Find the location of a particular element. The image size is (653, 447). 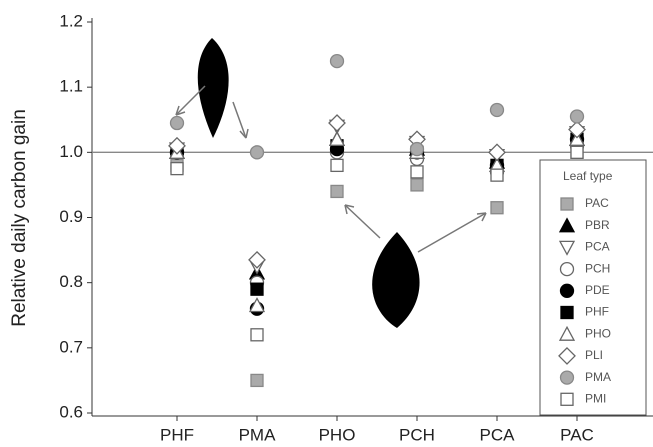

legend-box is located at coordinates (593, 287).